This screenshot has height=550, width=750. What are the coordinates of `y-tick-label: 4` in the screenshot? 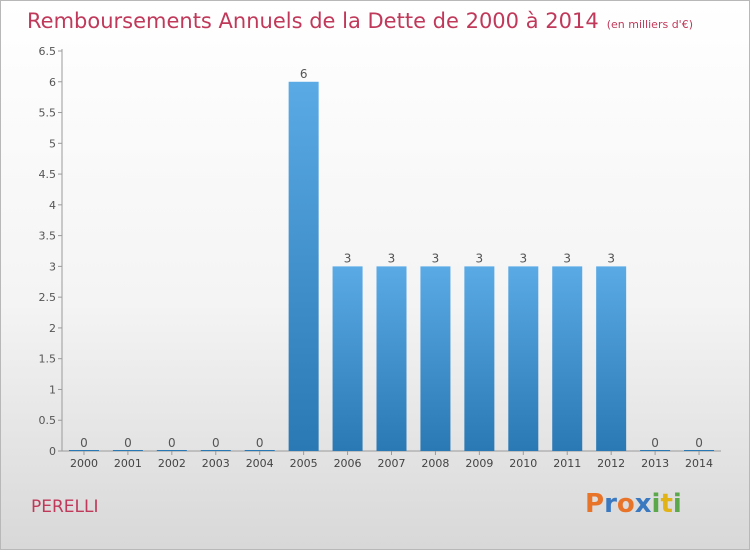 It's located at (52, 205).